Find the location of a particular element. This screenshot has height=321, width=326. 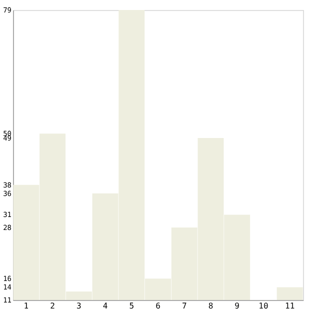

x-tick-label: 6 is located at coordinates (158, 306).